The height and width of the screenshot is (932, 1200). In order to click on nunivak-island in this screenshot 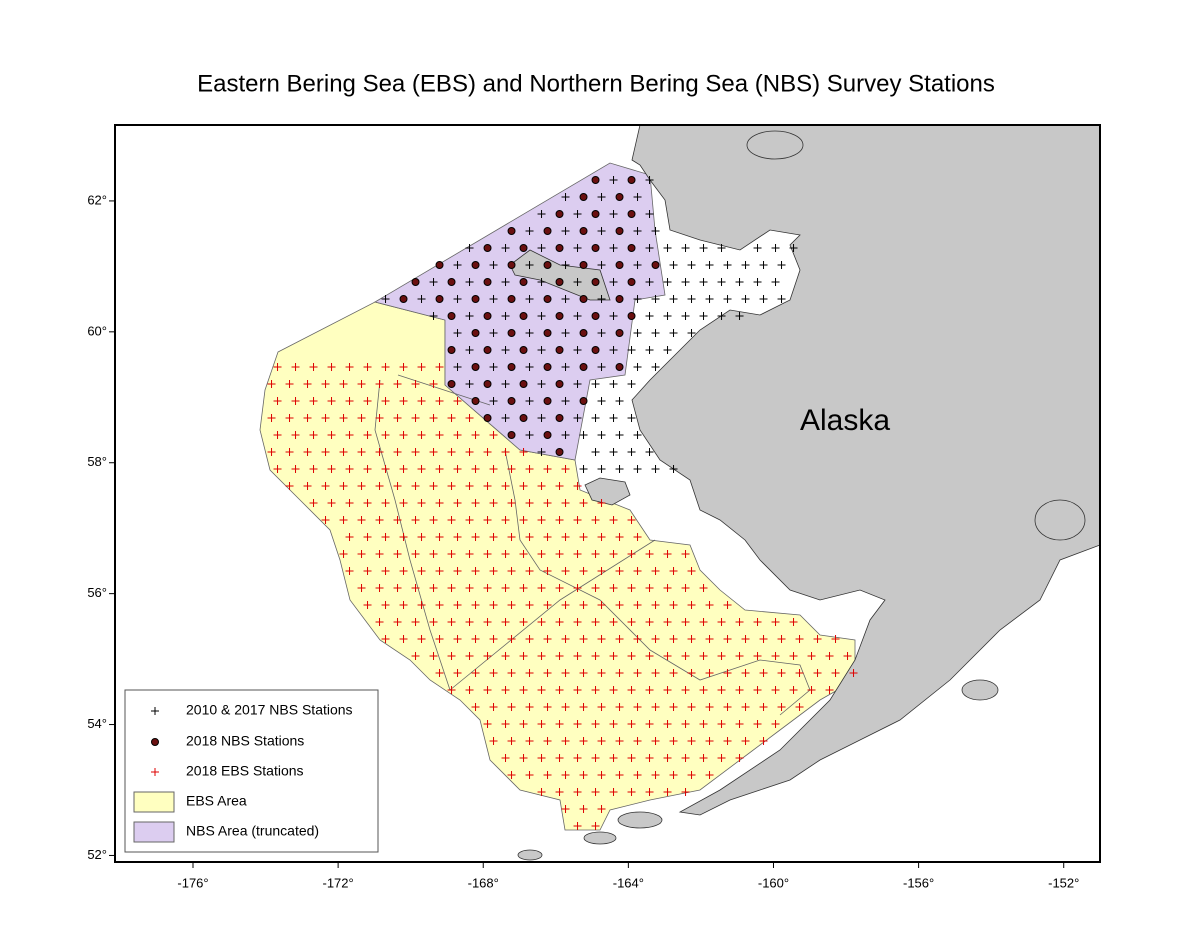, I will do `click(607, 491)`.